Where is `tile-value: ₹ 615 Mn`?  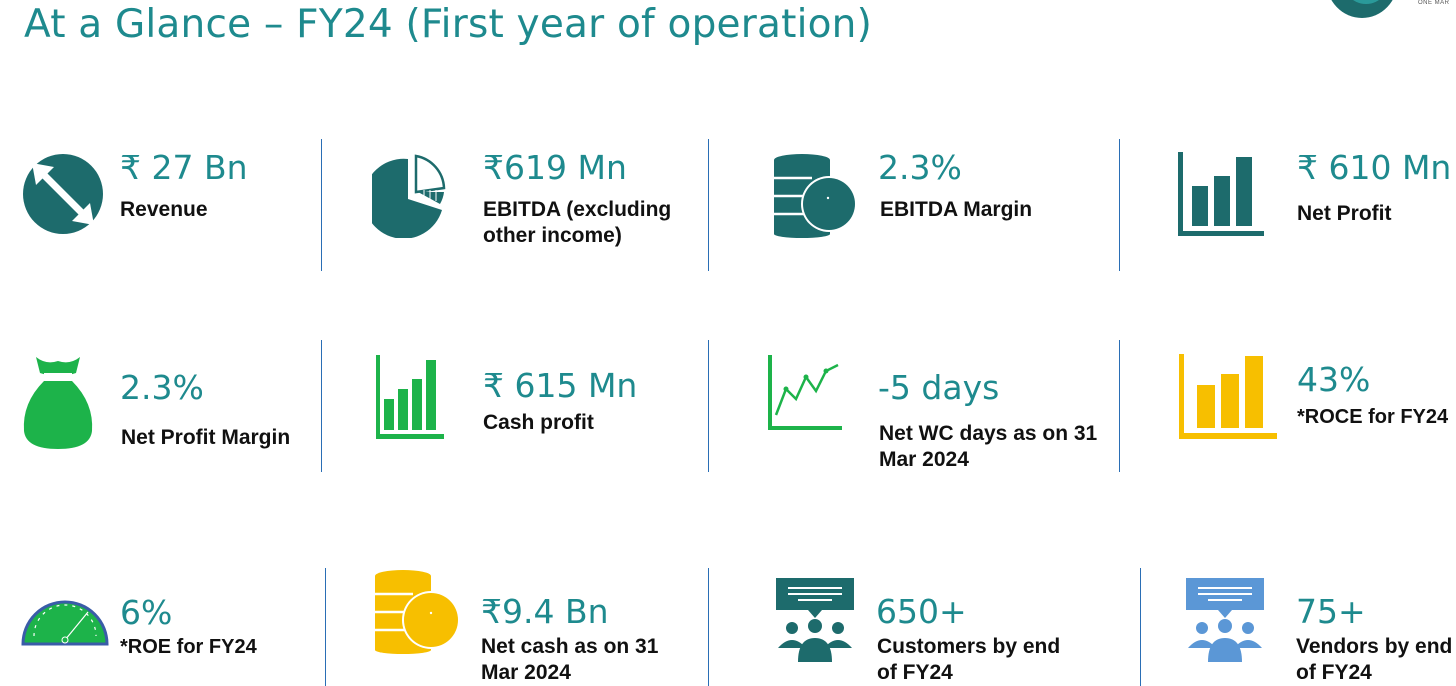
tile-value: ₹ 615 Mn is located at coordinates (560, 385).